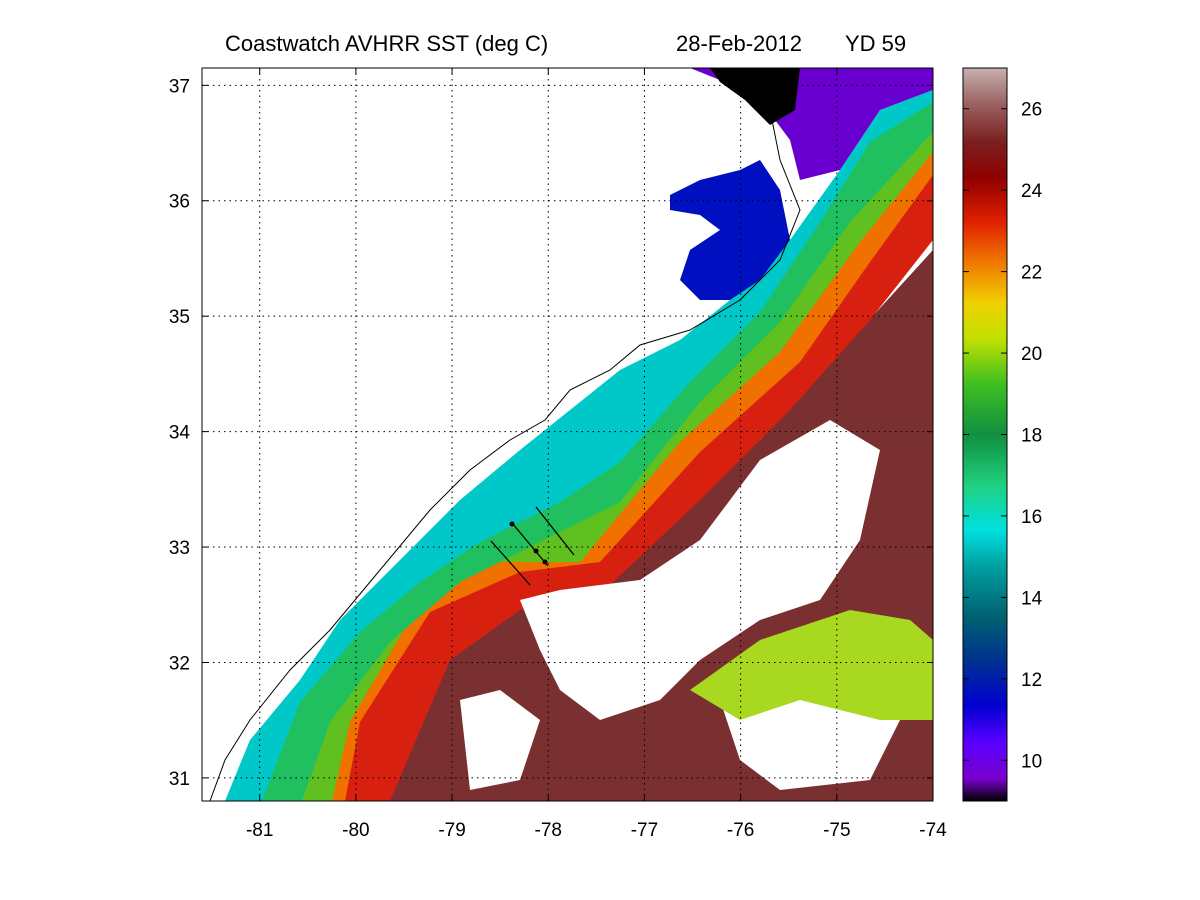 The height and width of the screenshot is (900, 1200). What do you see at coordinates (1031, 517) in the screenshot?
I see `colorbar-tick-label: 16` at bounding box center [1031, 517].